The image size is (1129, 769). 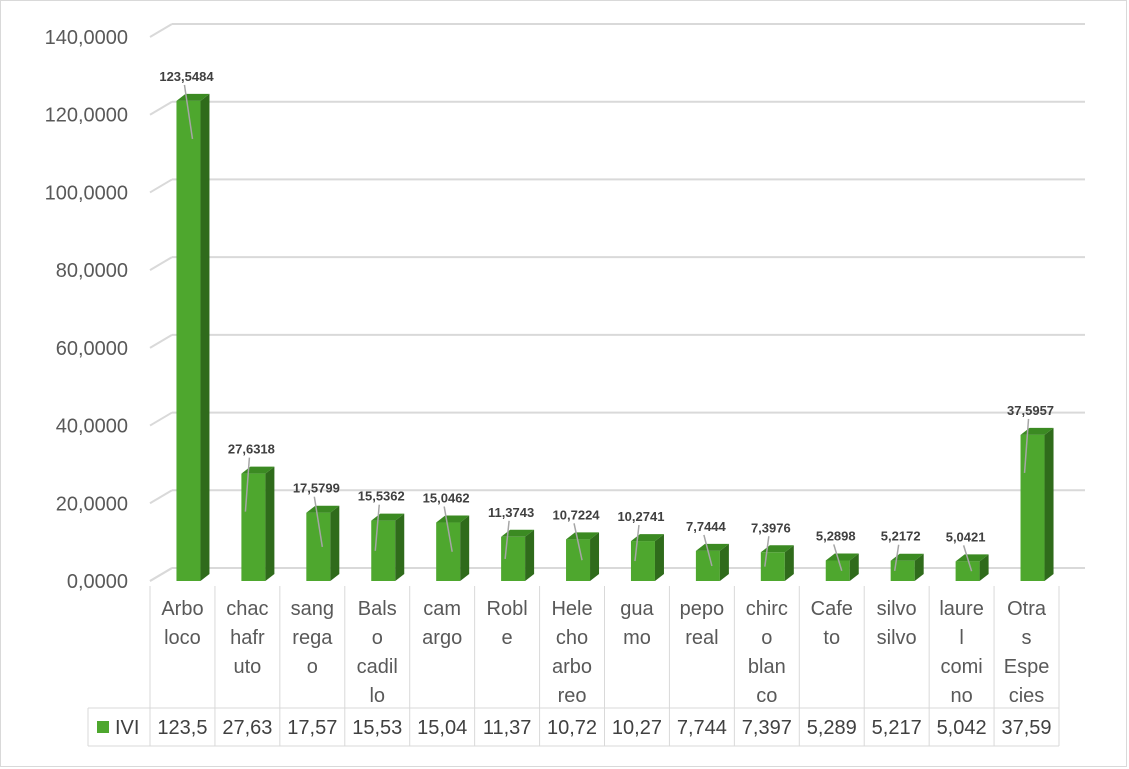 What do you see at coordinates (247, 638) in the screenshot?
I see `category-label: hafr` at bounding box center [247, 638].